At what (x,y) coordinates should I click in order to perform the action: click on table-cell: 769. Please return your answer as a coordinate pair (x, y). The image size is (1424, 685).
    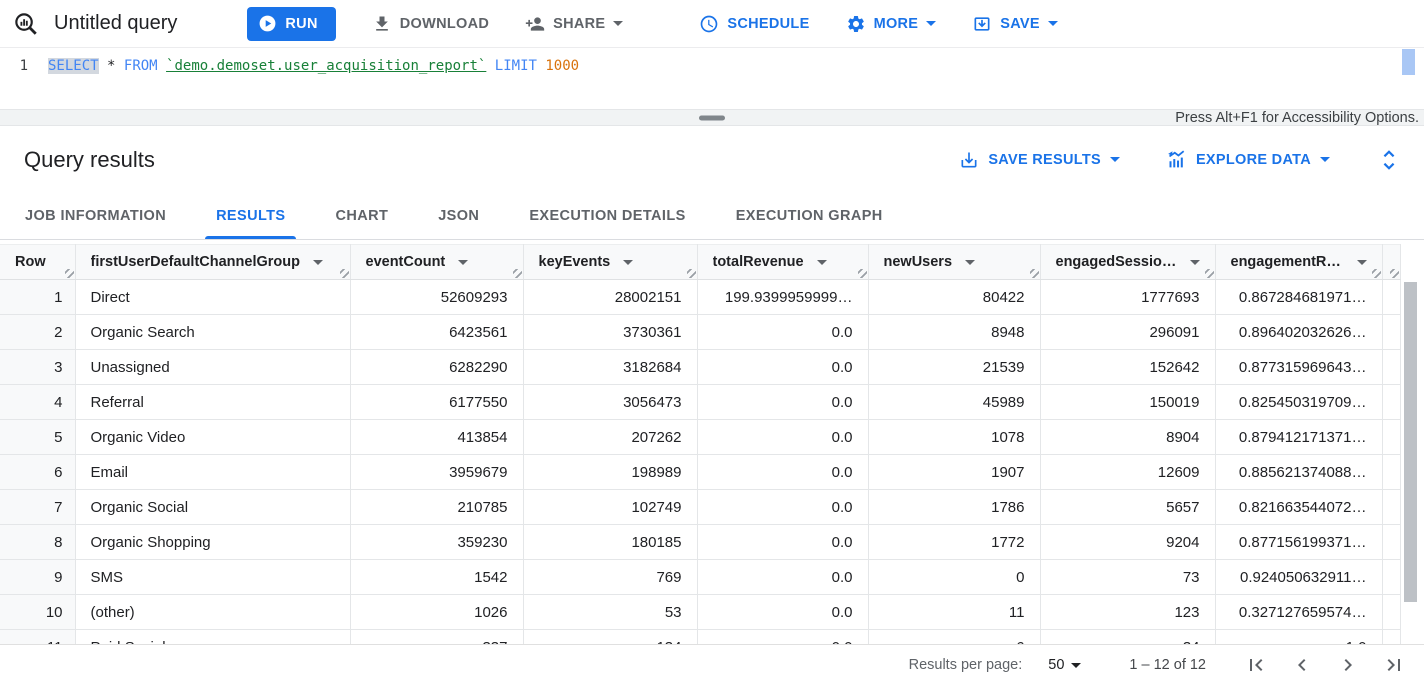
    Looking at the image, I should click on (610, 577).